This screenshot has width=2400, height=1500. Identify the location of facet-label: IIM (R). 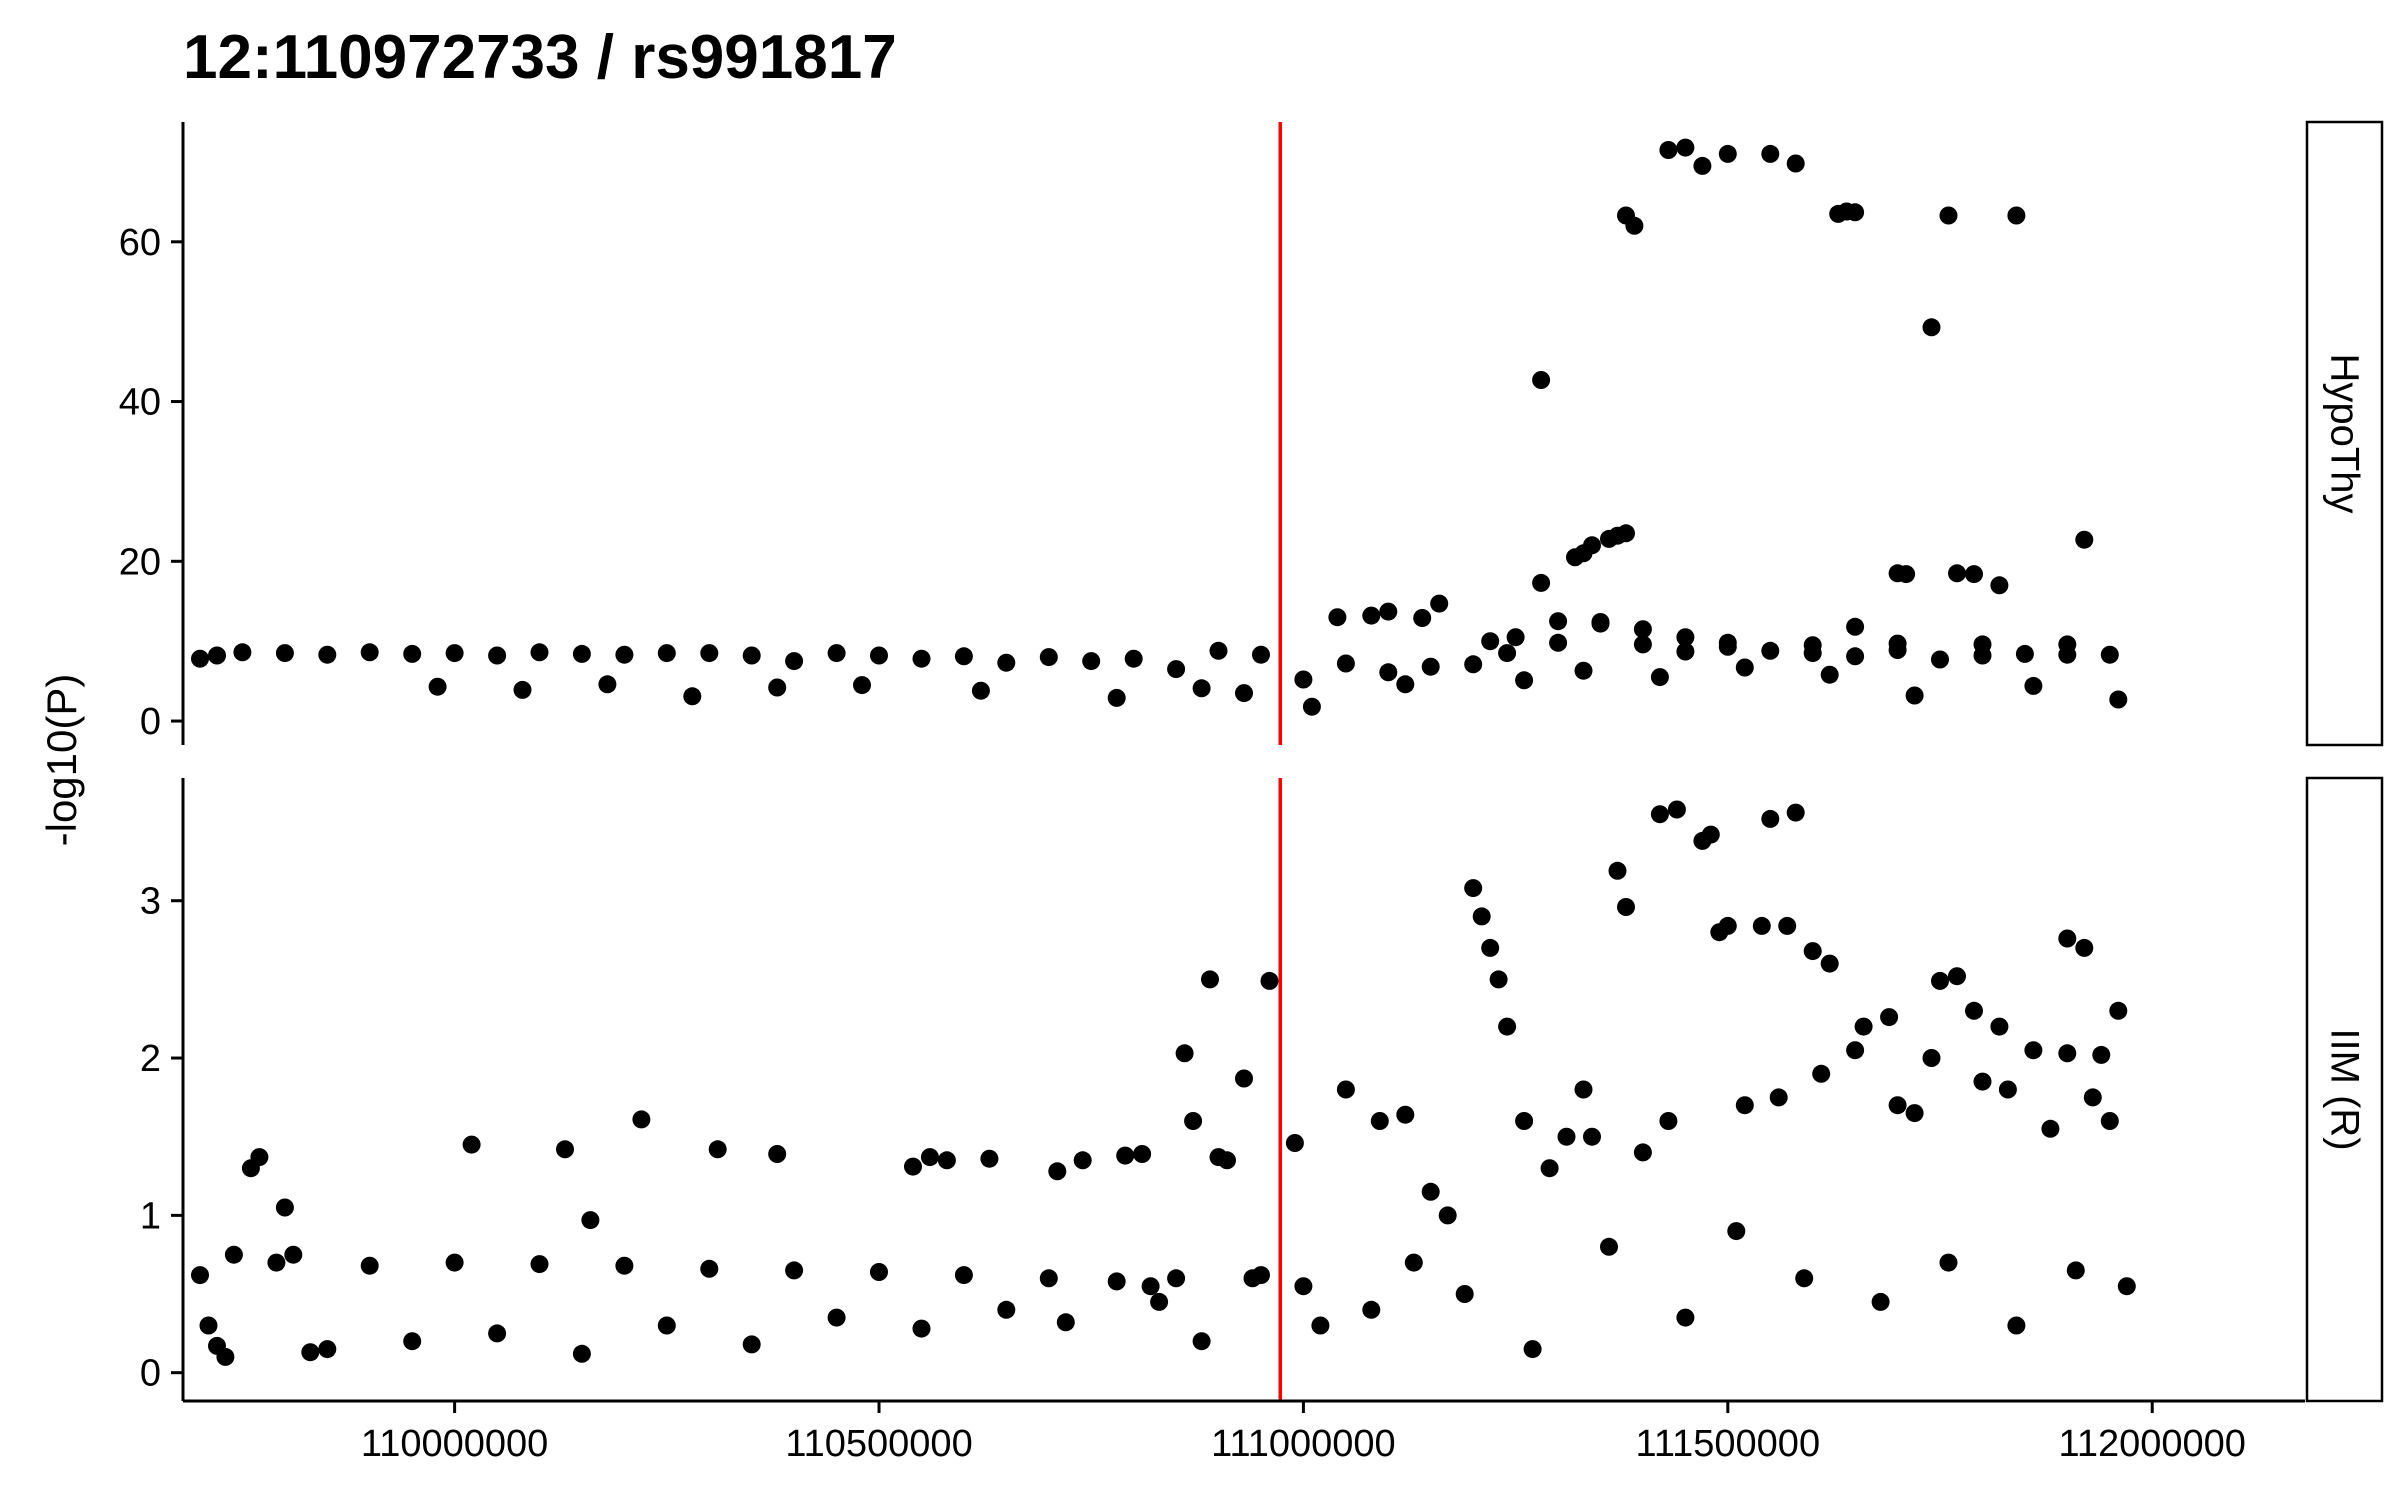
(2345, 1089).